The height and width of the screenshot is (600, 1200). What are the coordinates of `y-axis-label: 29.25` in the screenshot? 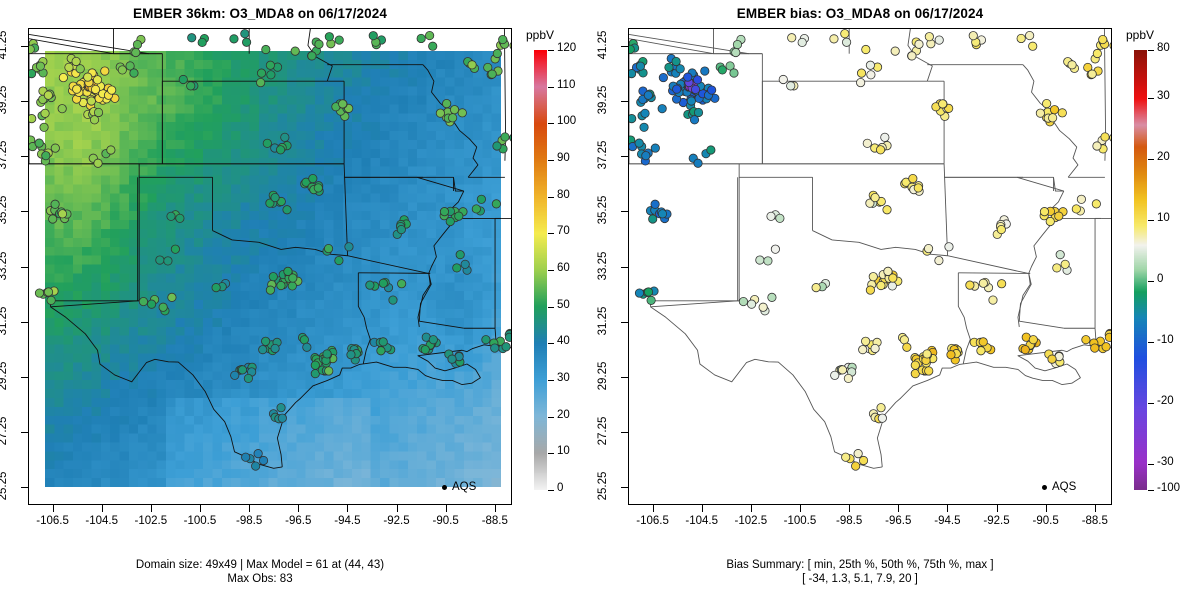 It's located at (603, 376).